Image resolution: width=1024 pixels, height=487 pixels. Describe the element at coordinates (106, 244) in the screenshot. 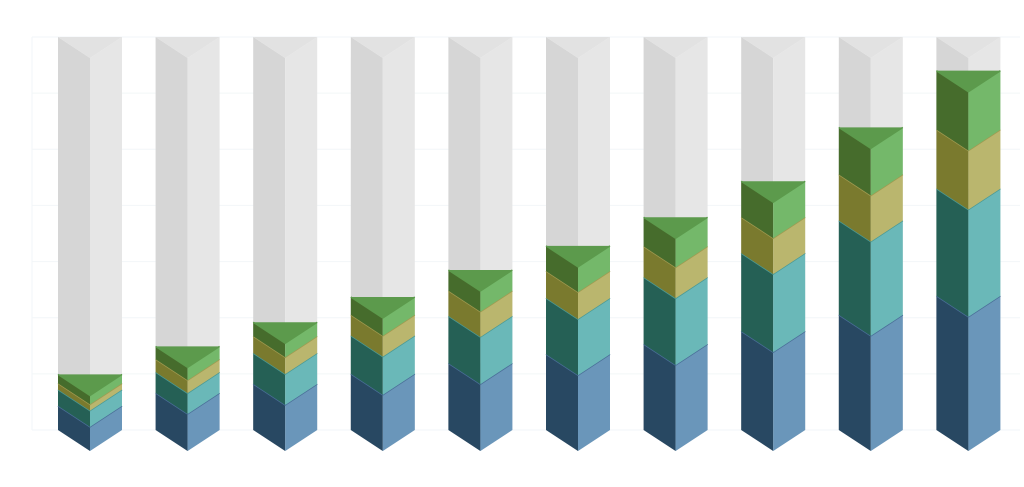

I see `background-bar-right-face` at that location.